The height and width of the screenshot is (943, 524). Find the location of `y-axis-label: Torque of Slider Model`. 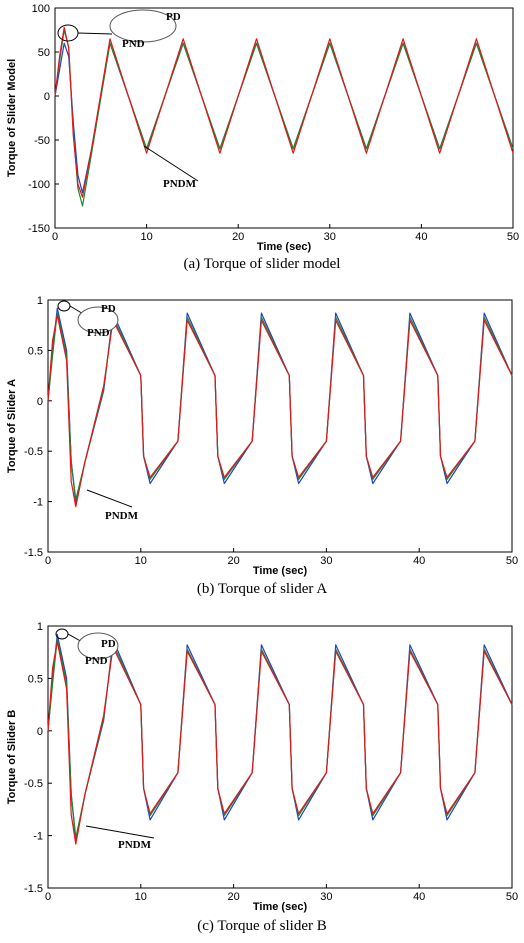

y-axis-label: Torque of Slider Model is located at coordinates (12, 118).